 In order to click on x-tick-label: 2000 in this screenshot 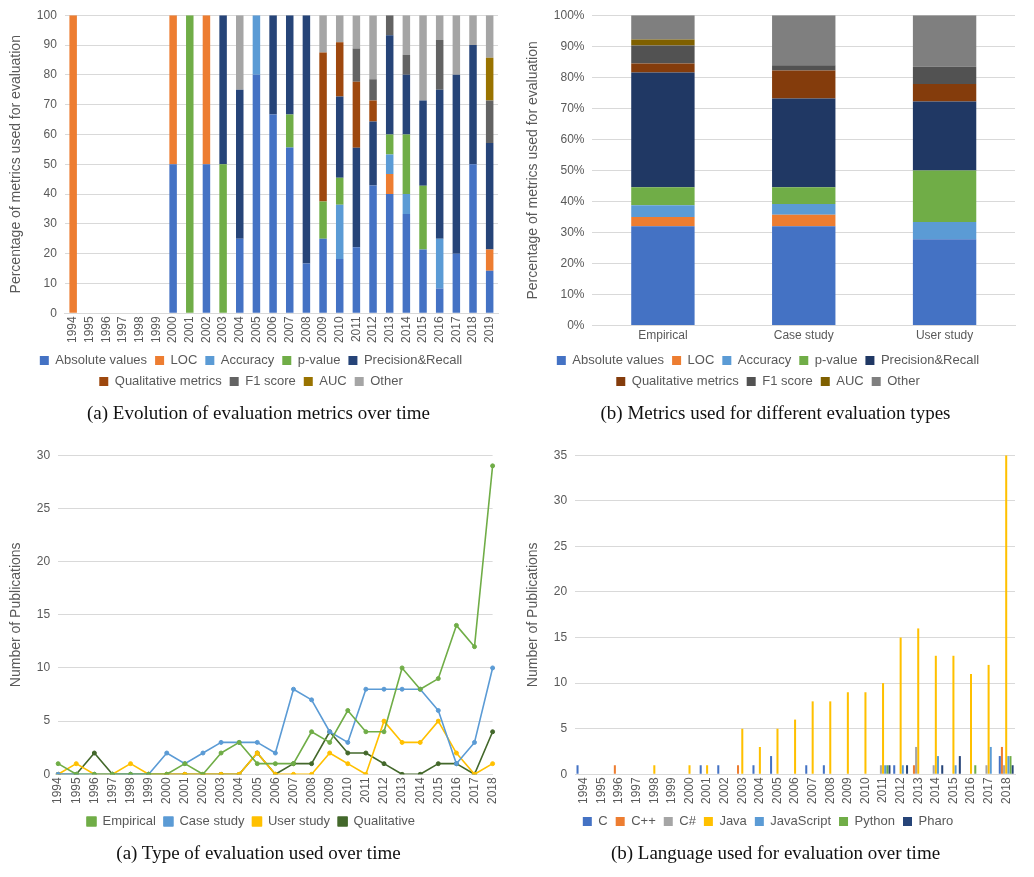, I will do `click(688, 790)`.